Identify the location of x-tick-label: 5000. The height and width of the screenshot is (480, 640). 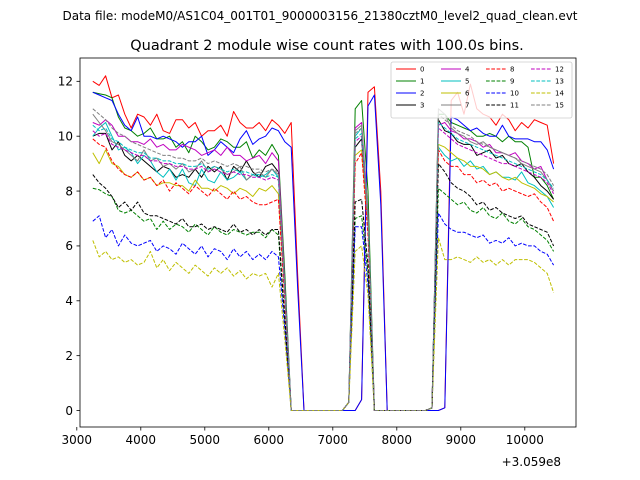
(205, 440).